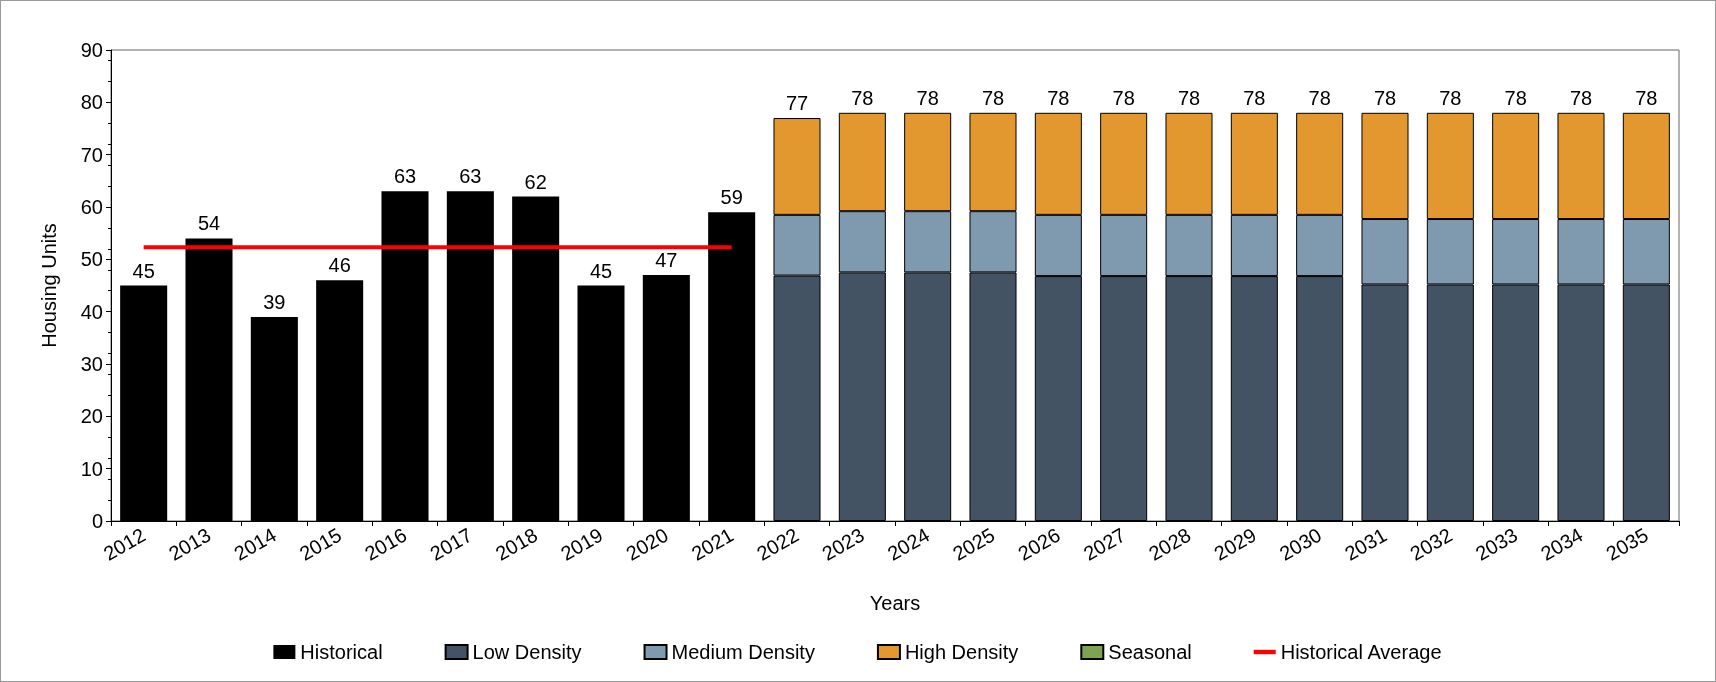 This screenshot has width=1716, height=682. Describe the element at coordinates (91, 50) in the screenshot. I see `y-tick-label: 90` at that location.